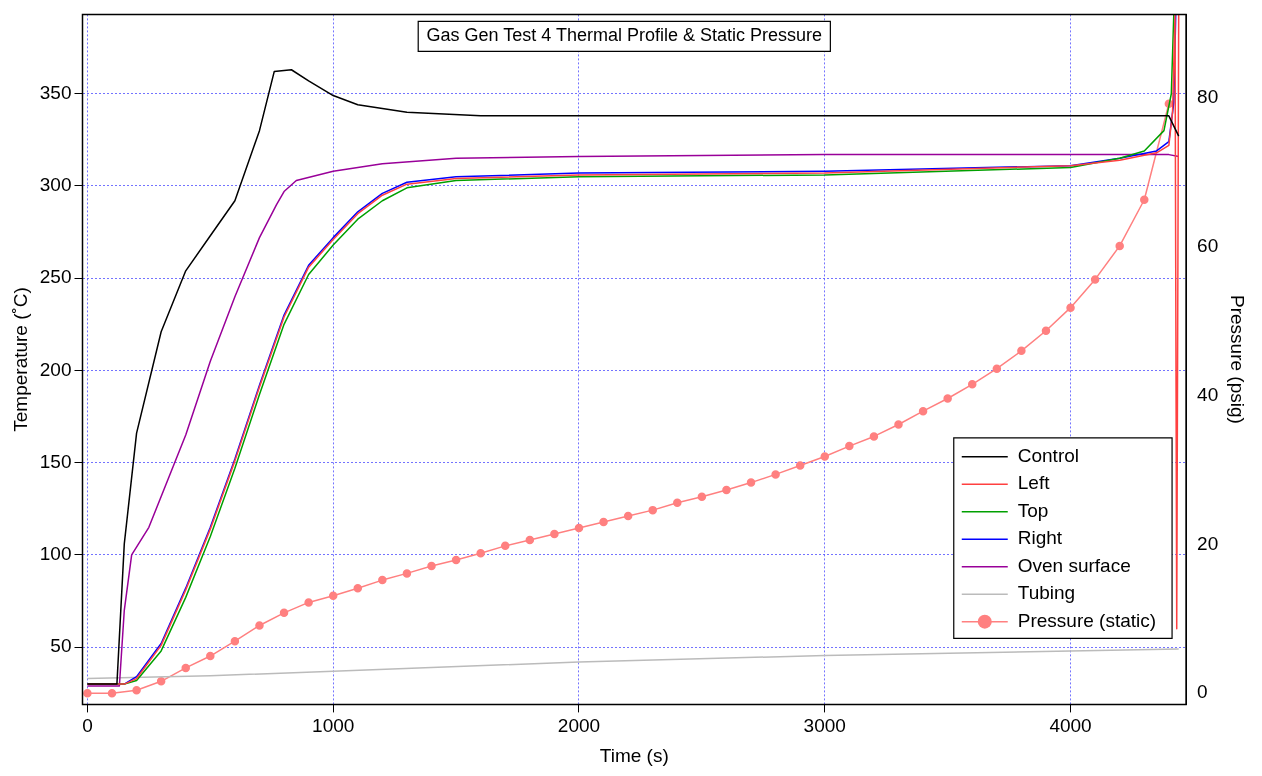  What do you see at coordinates (1033, 510) in the screenshot?
I see `legend-label: Top` at bounding box center [1033, 510].